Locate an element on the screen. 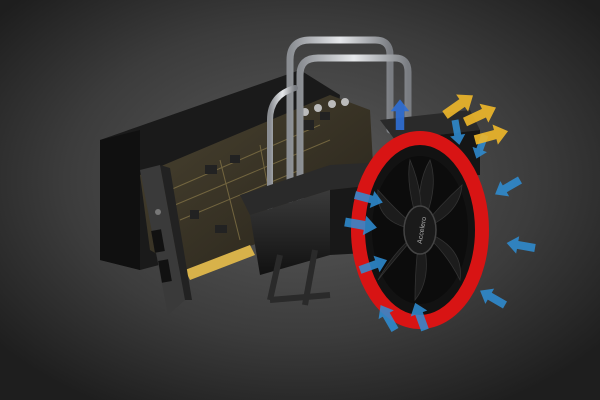  io-bracket is located at coordinates (166, 240).